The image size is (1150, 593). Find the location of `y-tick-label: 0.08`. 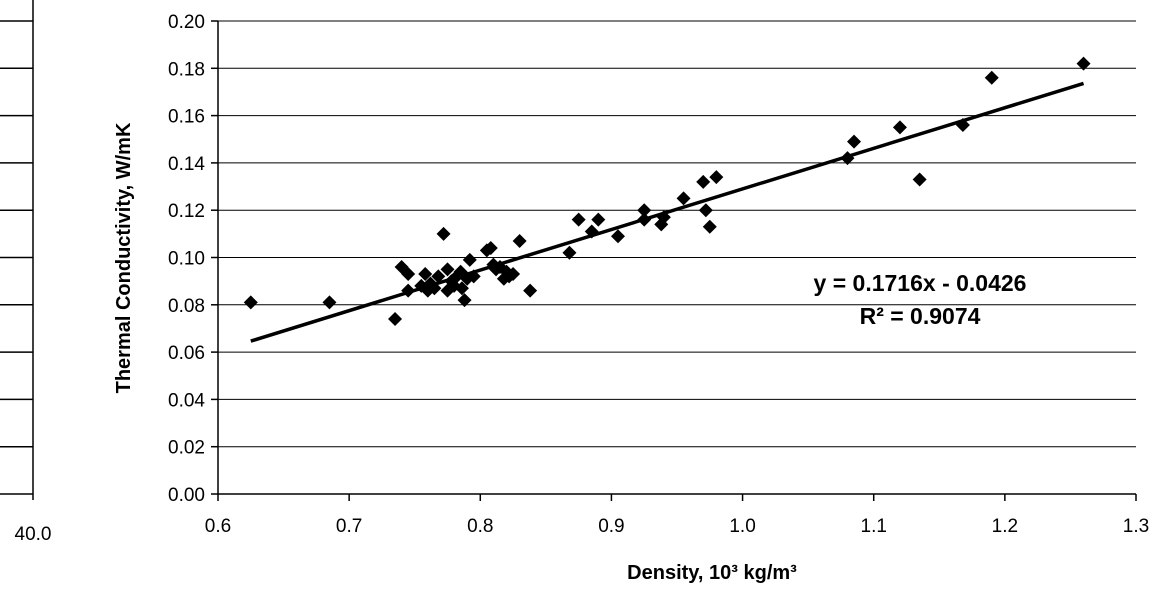

y-tick-label: 0.08 is located at coordinates (186, 306).